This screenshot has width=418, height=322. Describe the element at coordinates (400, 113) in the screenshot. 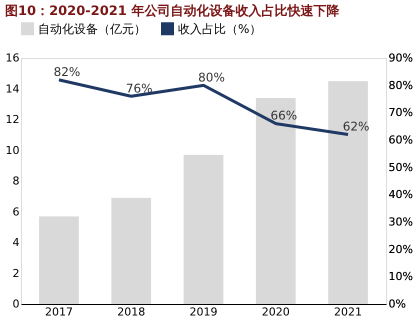

I see `y2-tick-label: 70%` at that location.